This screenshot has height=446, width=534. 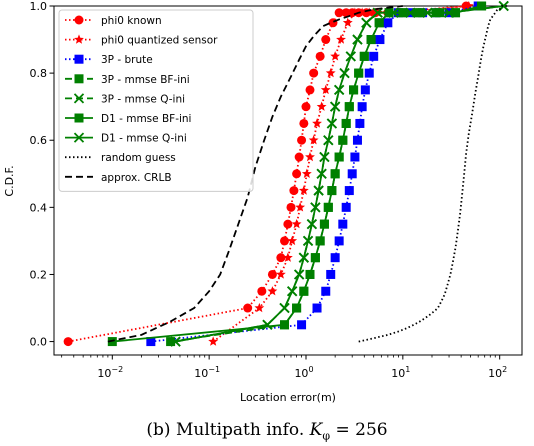 I want to click on series-6-point-19-stroke-b, so click(x=366, y=22).